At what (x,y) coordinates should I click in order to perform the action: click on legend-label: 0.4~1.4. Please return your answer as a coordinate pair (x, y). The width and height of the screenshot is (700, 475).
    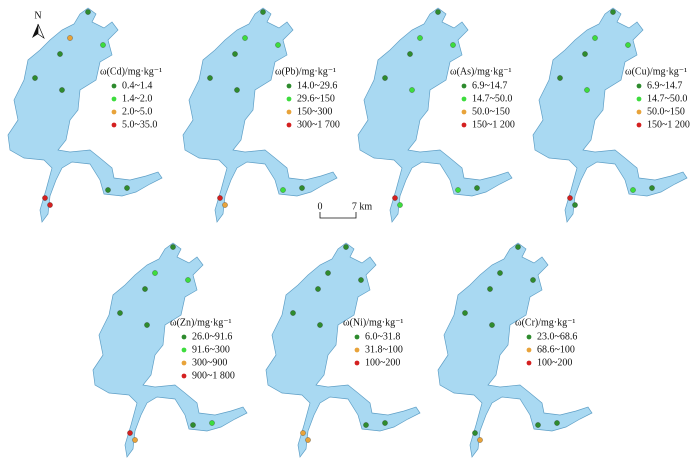
    Looking at the image, I should click on (137, 85).